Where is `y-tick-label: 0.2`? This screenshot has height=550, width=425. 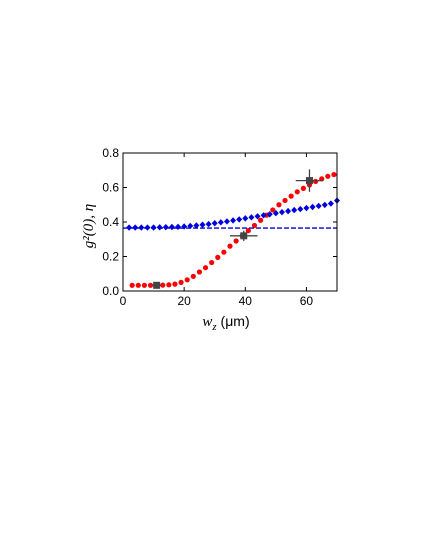 y-tick-label: 0.2 is located at coordinates (110, 257).